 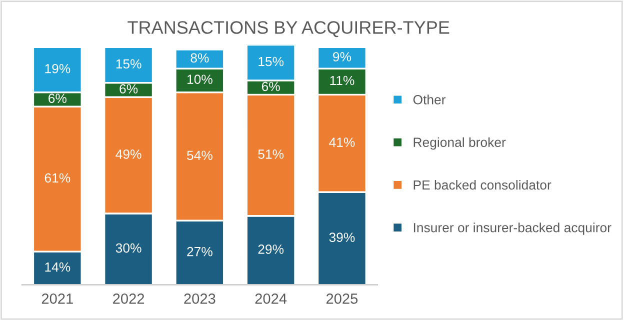 I want to click on x-tick-label: 2023, so click(x=200, y=299).